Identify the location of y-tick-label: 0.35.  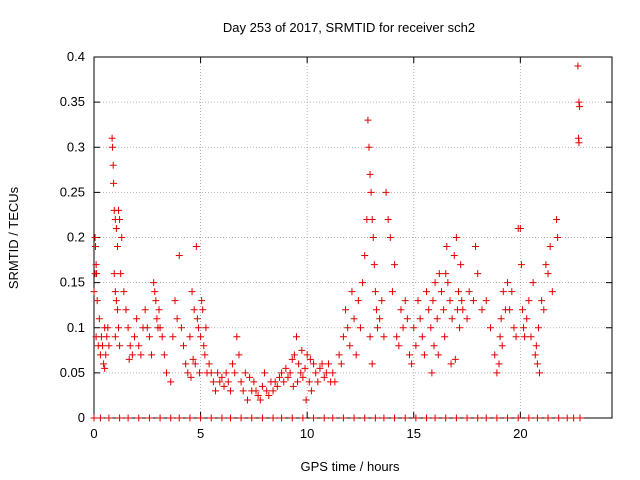
(72, 101).